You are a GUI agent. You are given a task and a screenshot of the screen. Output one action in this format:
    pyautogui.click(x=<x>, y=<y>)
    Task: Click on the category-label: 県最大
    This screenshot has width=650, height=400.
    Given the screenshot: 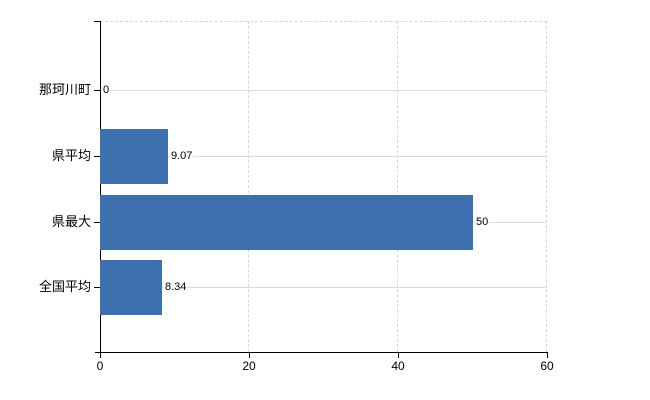 What is the action you would take?
    pyautogui.click(x=71, y=221)
    